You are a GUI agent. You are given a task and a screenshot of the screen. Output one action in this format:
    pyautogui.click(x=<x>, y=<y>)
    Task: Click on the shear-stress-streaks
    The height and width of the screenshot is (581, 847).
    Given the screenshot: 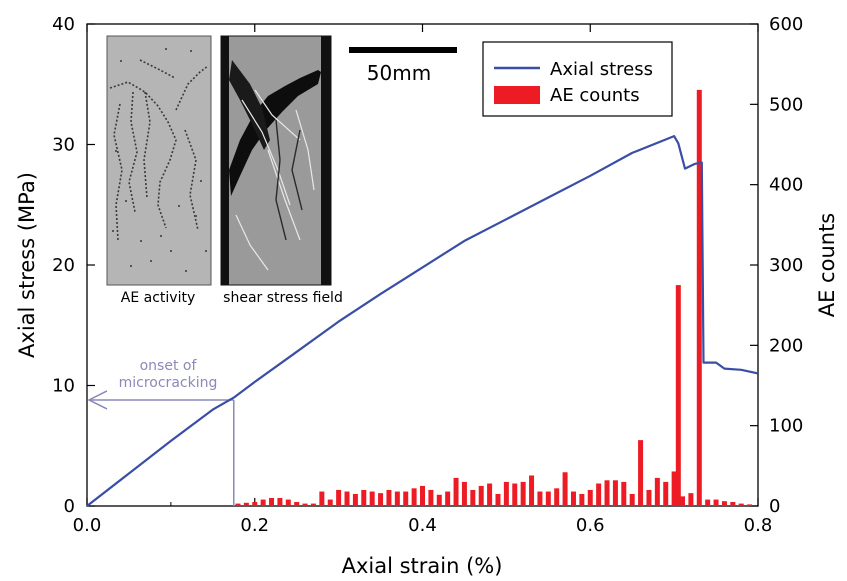 What is the action you would take?
    pyautogui.click(x=275, y=180)
    